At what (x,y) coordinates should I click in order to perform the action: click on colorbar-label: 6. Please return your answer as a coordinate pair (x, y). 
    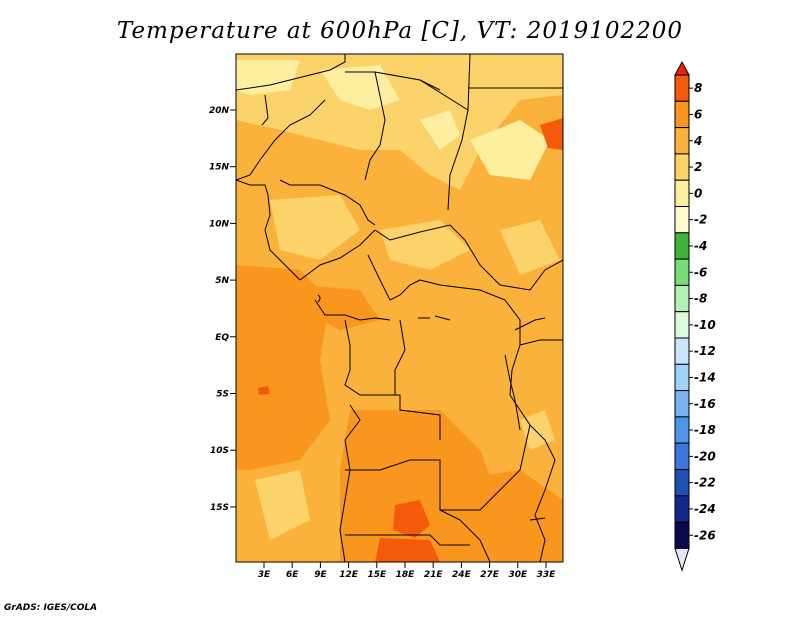
    Looking at the image, I should click on (698, 114).